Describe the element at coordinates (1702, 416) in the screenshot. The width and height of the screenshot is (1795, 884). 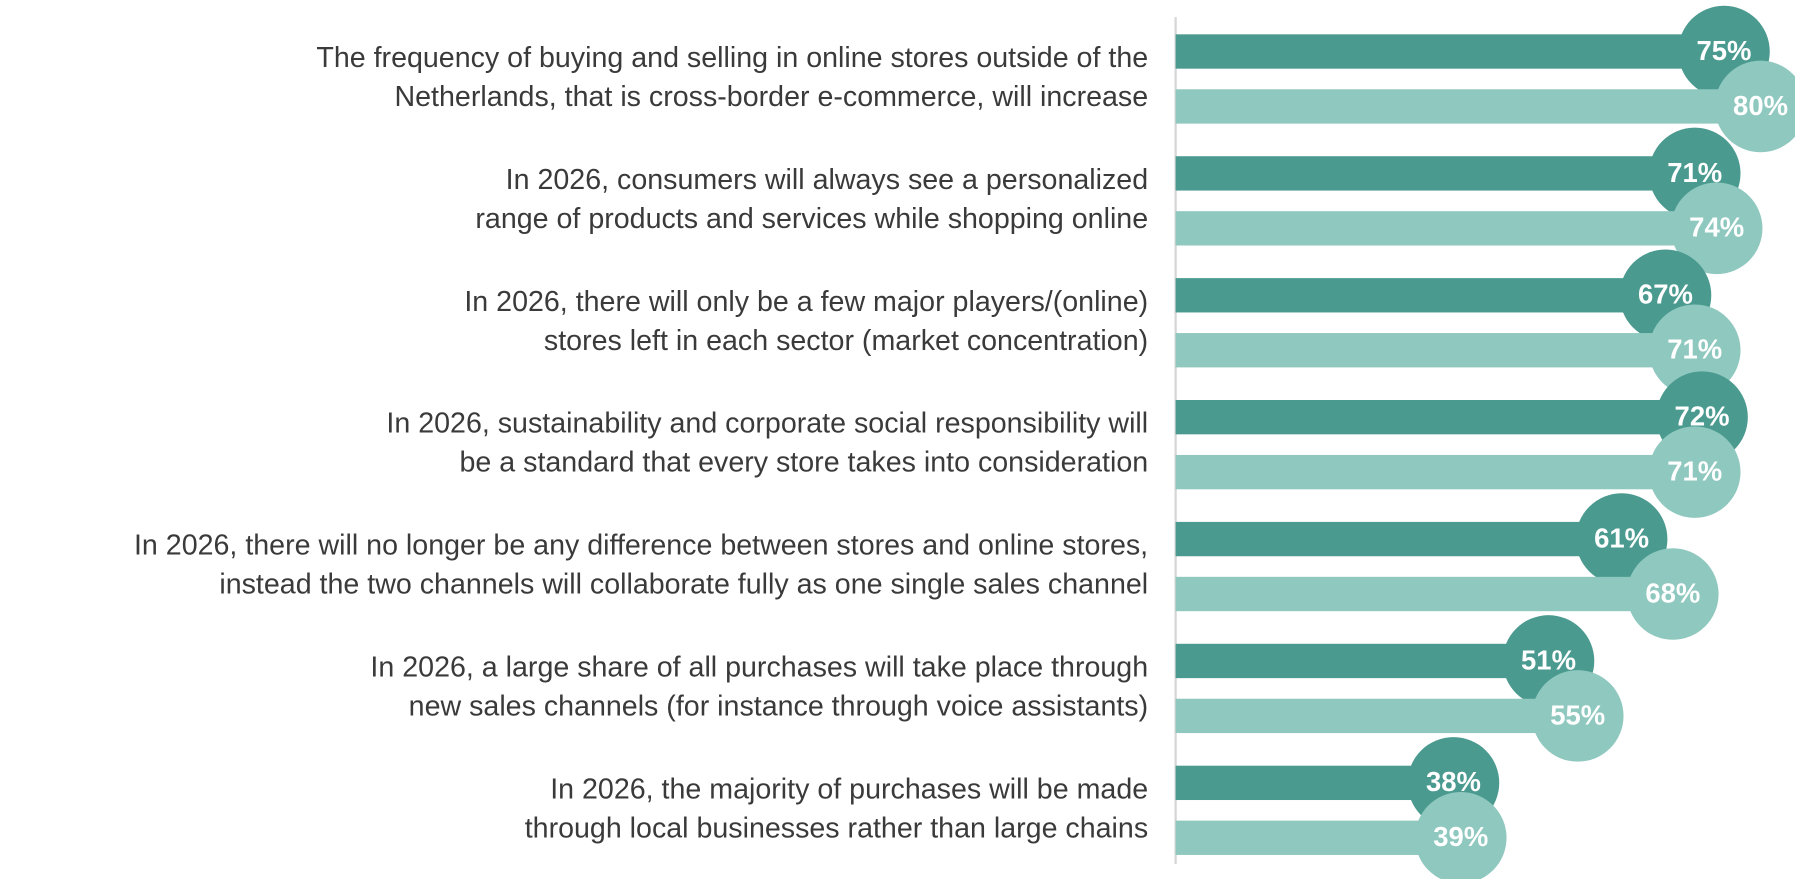
I see `value-label: 72%` at that location.